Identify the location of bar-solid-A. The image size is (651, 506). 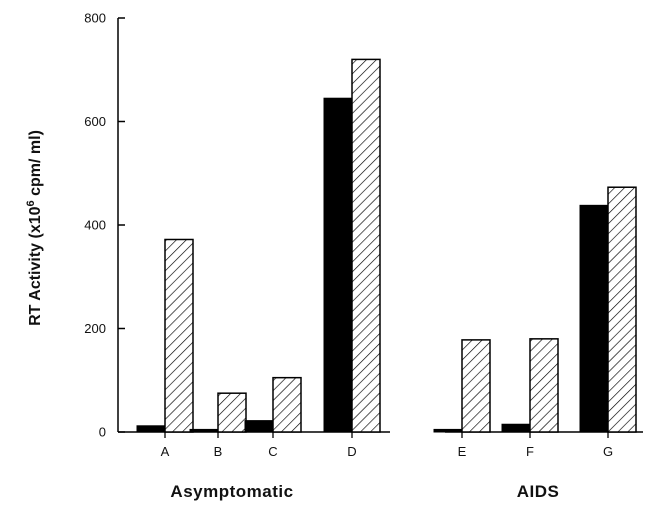
(151, 429).